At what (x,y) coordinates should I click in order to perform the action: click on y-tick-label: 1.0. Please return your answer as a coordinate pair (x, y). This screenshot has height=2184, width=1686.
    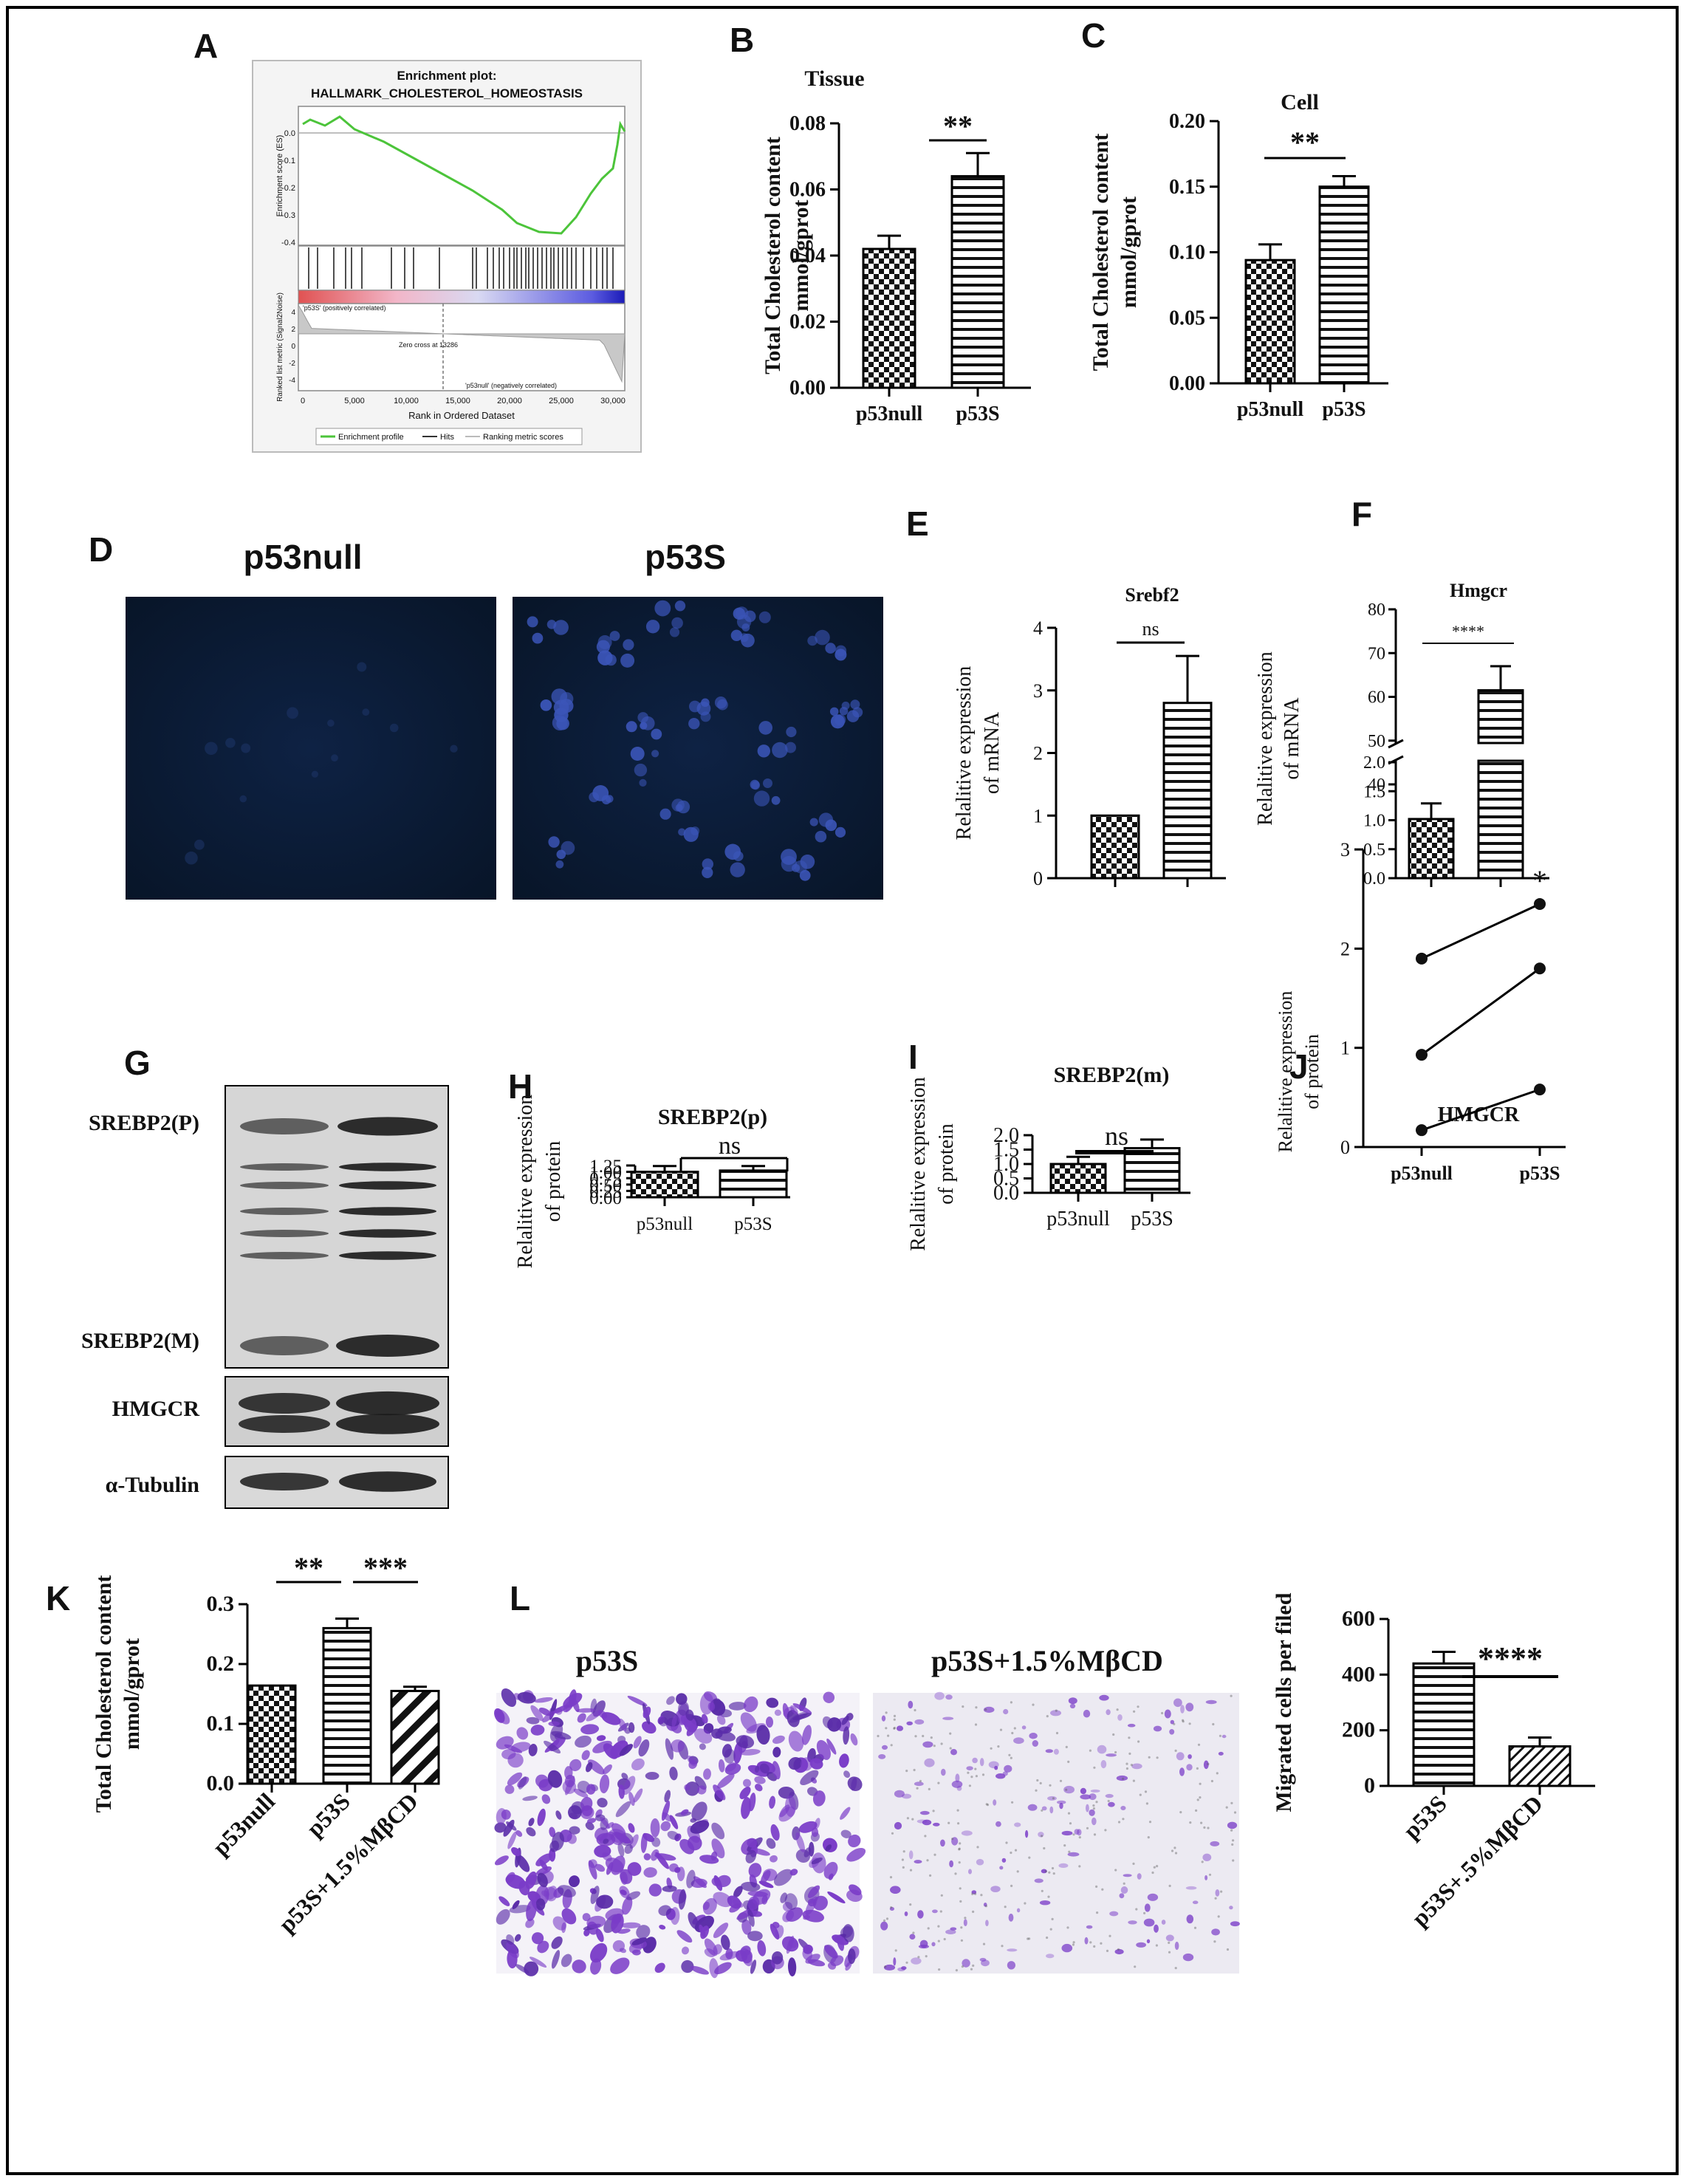
    Looking at the image, I should click on (1006, 1164).